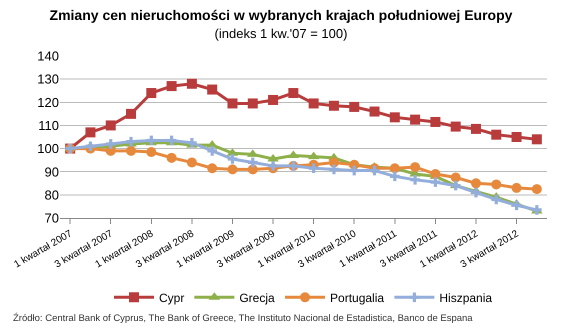  What do you see at coordinates (48, 148) in the screenshot?
I see `y-tick-label: 100` at bounding box center [48, 148].